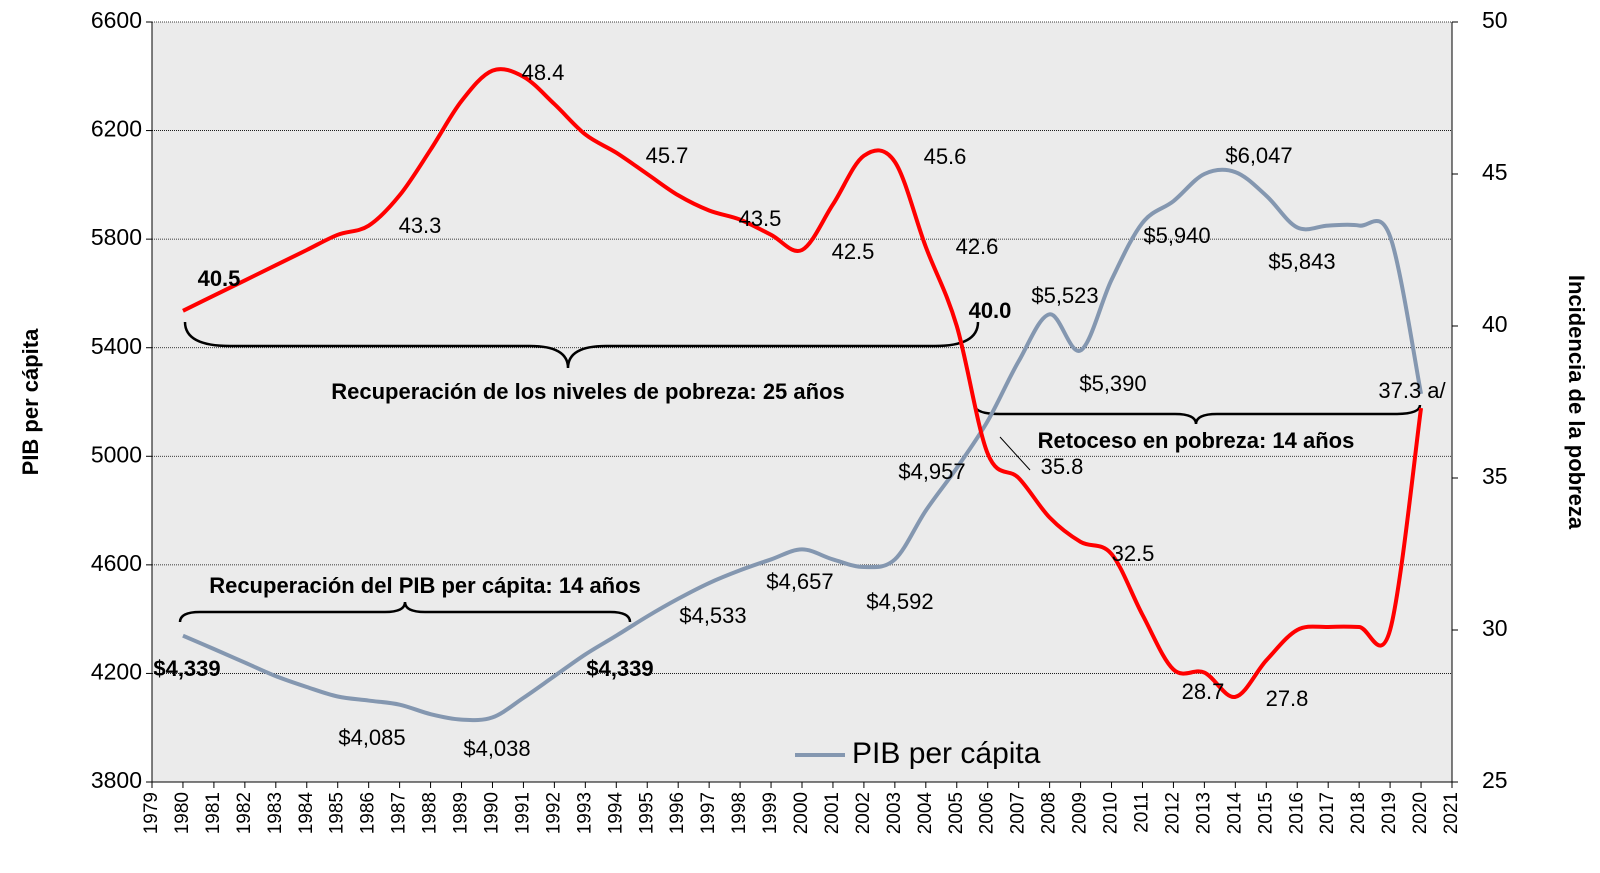  What do you see at coordinates (987, 813) in the screenshot?
I see `x-tick-label: 2006` at bounding box center [987, 813].